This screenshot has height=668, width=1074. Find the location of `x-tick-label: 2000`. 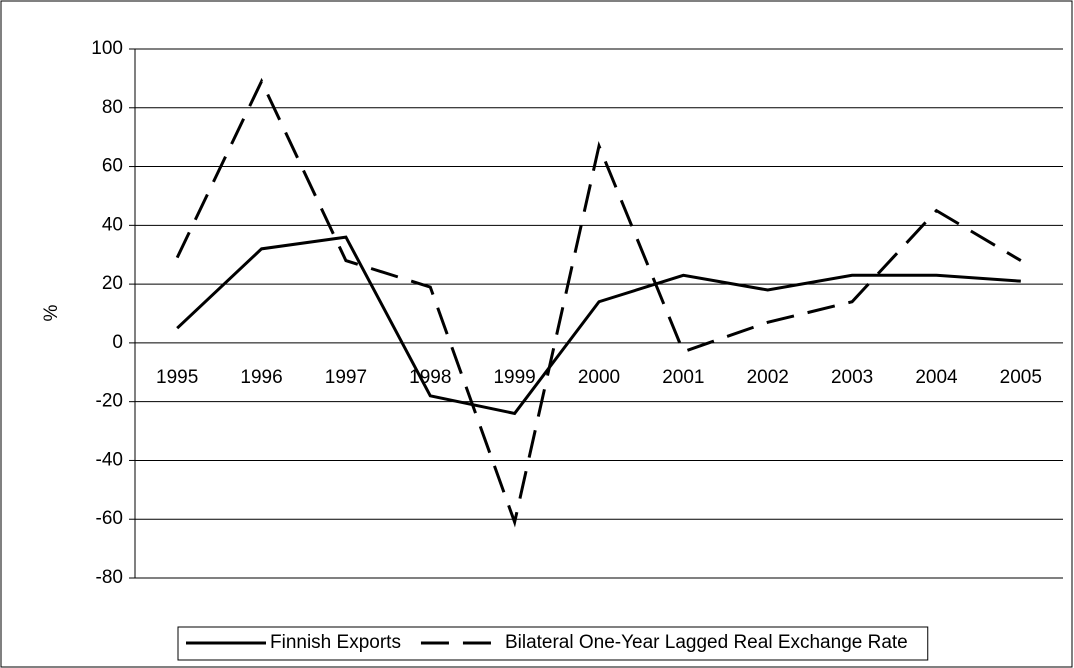

x-tick-label: 2000 is located at coordinates (599, 377).